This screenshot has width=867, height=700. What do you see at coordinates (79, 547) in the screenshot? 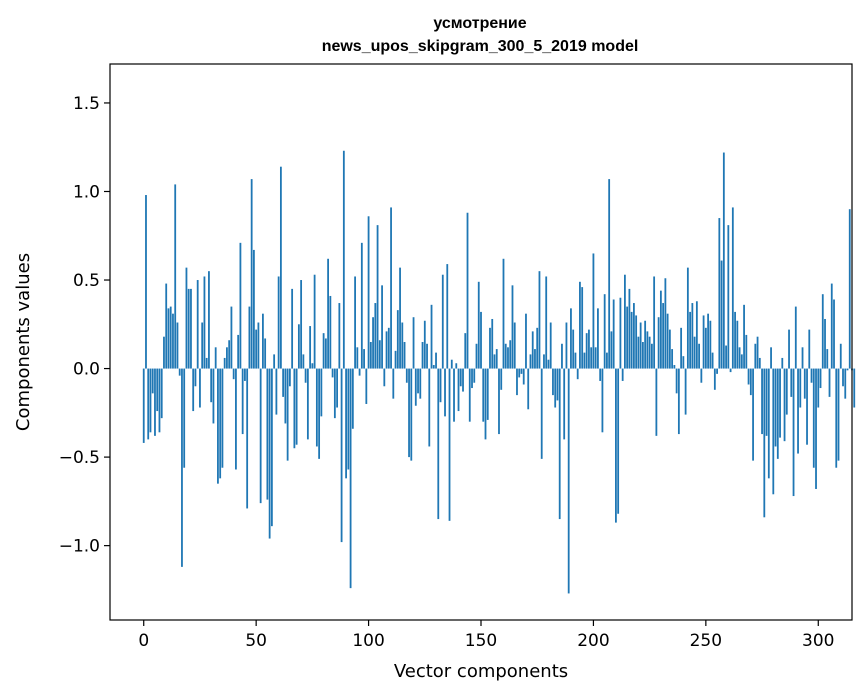
I see `y-tick-label-0: −1.0` at bounding box center [79, 547].